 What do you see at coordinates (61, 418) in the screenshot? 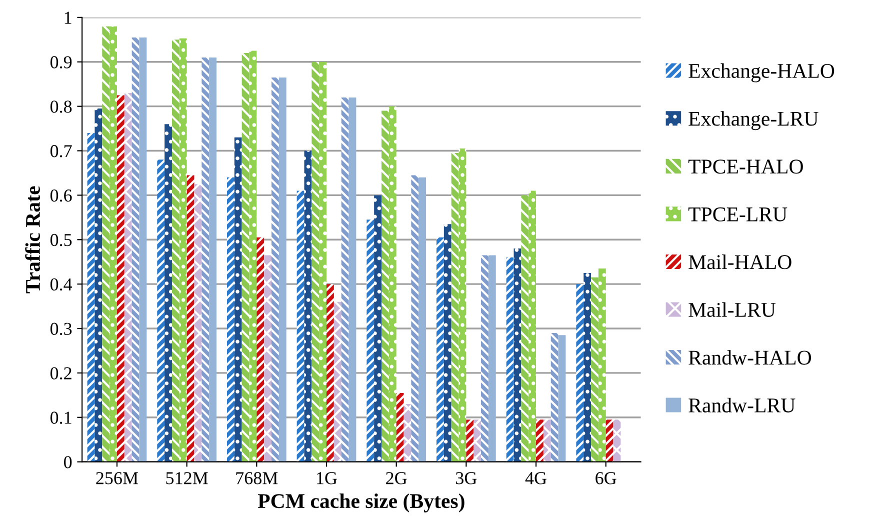
I see `y-tick-label: 0.1` at bounding box center [61, 418].